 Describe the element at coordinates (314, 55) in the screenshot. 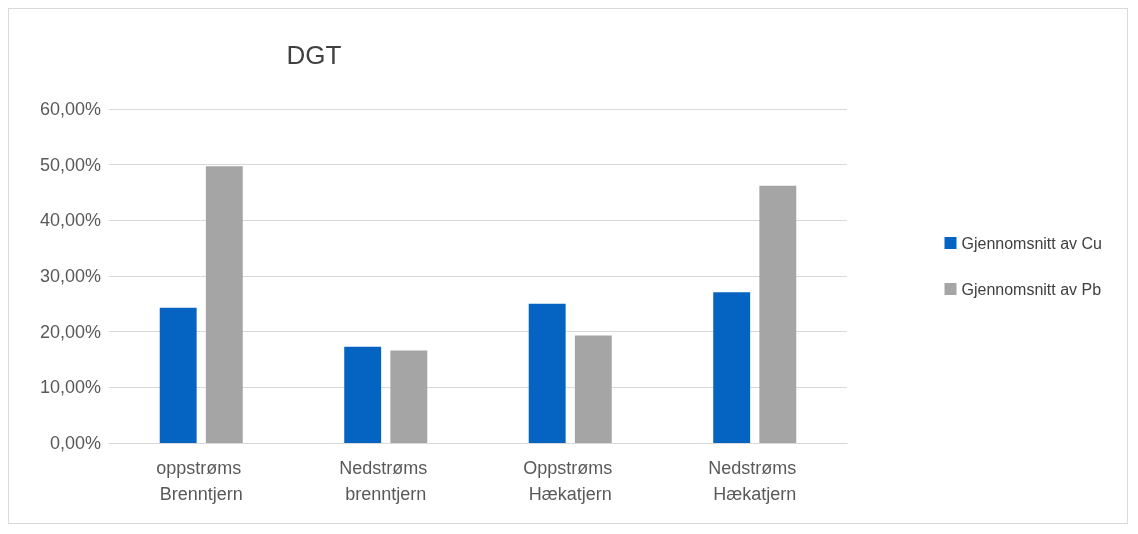

I see `chart-title: DGT` at that location.